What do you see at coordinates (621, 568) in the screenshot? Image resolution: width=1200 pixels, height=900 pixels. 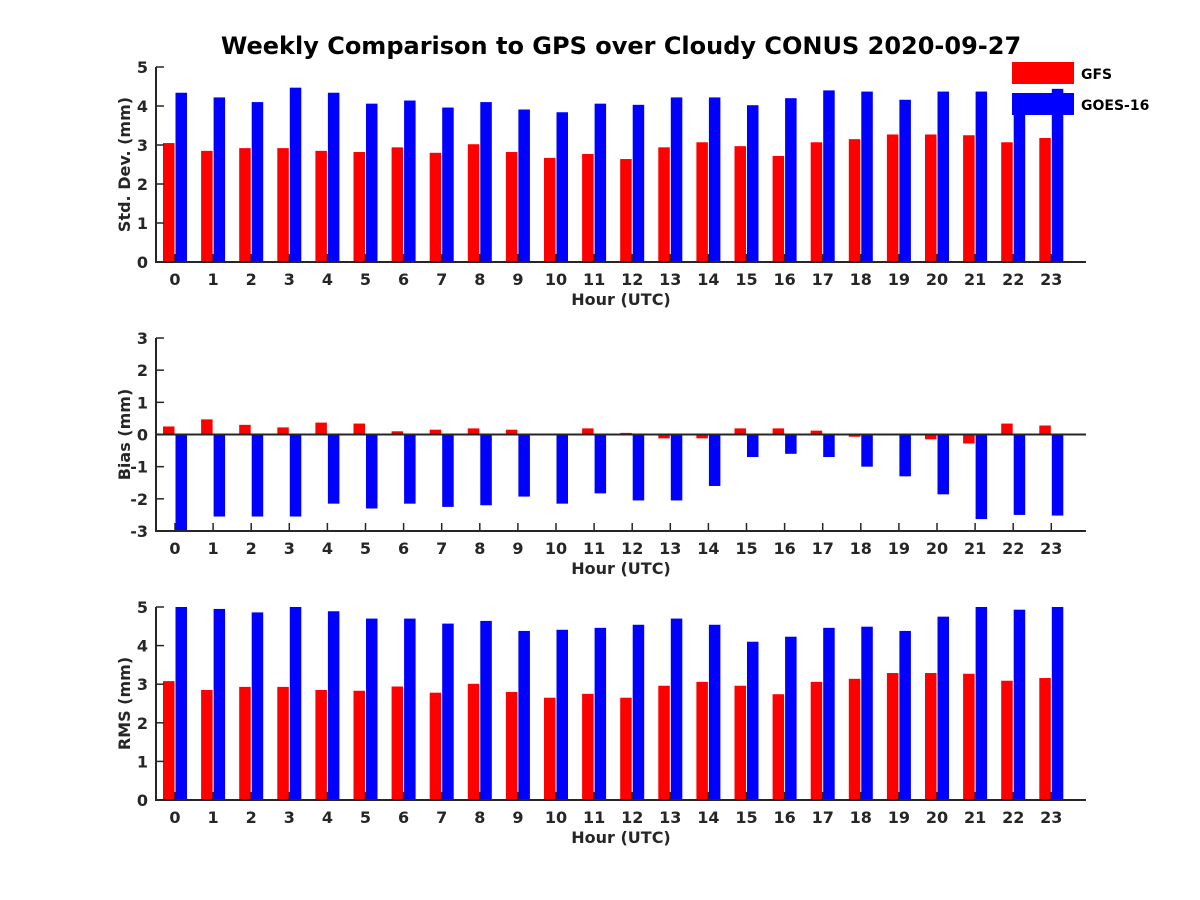 I see `bias-xlabel: Hour (UTC)` at bounding box center [621, 568].